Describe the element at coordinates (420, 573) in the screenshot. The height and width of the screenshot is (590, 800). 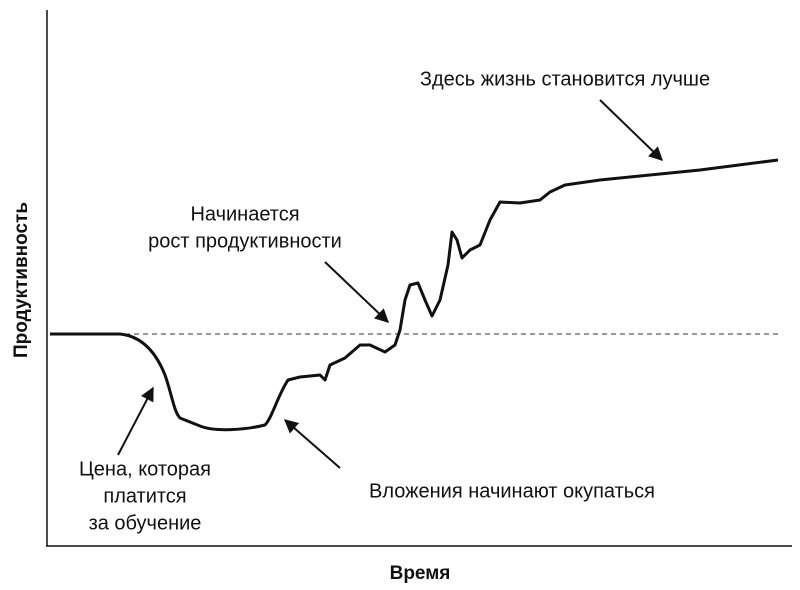
I see `x-axis-label: Время` at that location.